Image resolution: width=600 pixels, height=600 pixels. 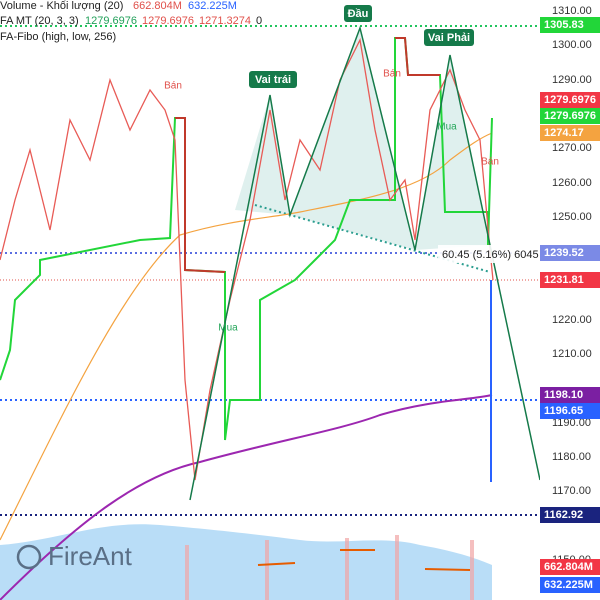 I want to click on legend-value: 1271.3274, so click(x=225, y=21).